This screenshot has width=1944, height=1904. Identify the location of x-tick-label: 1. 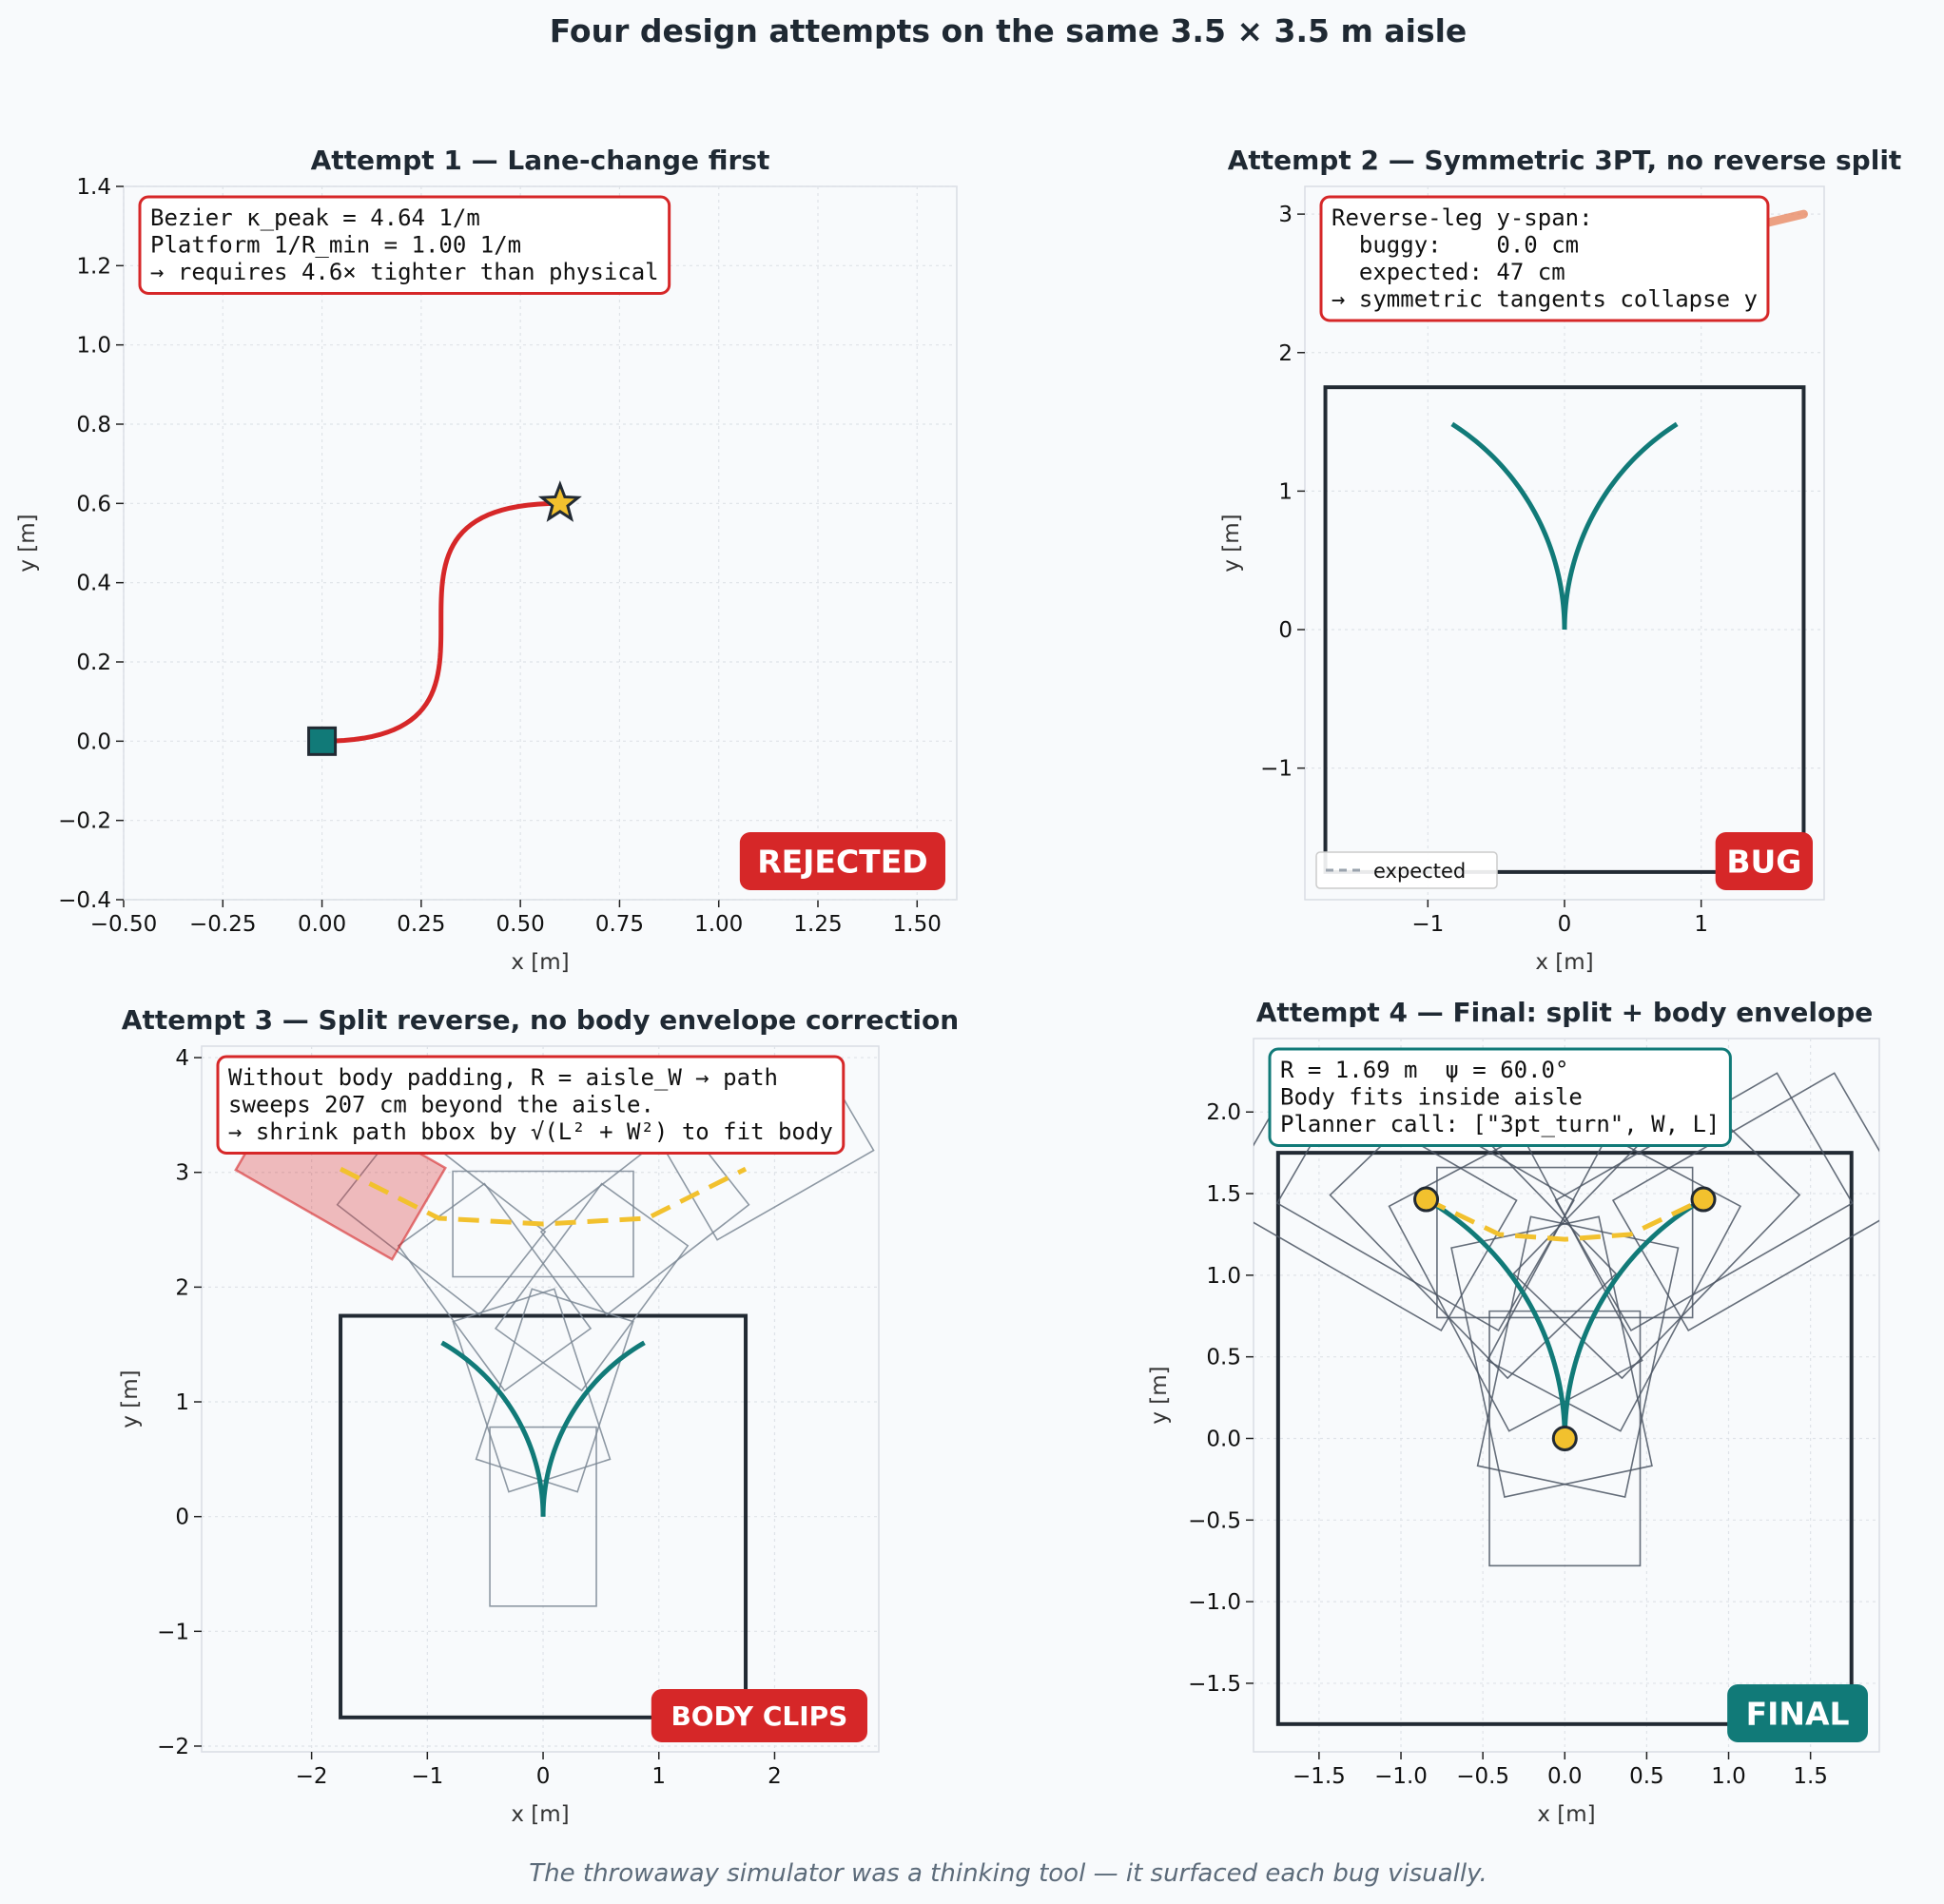
(658, 1776).